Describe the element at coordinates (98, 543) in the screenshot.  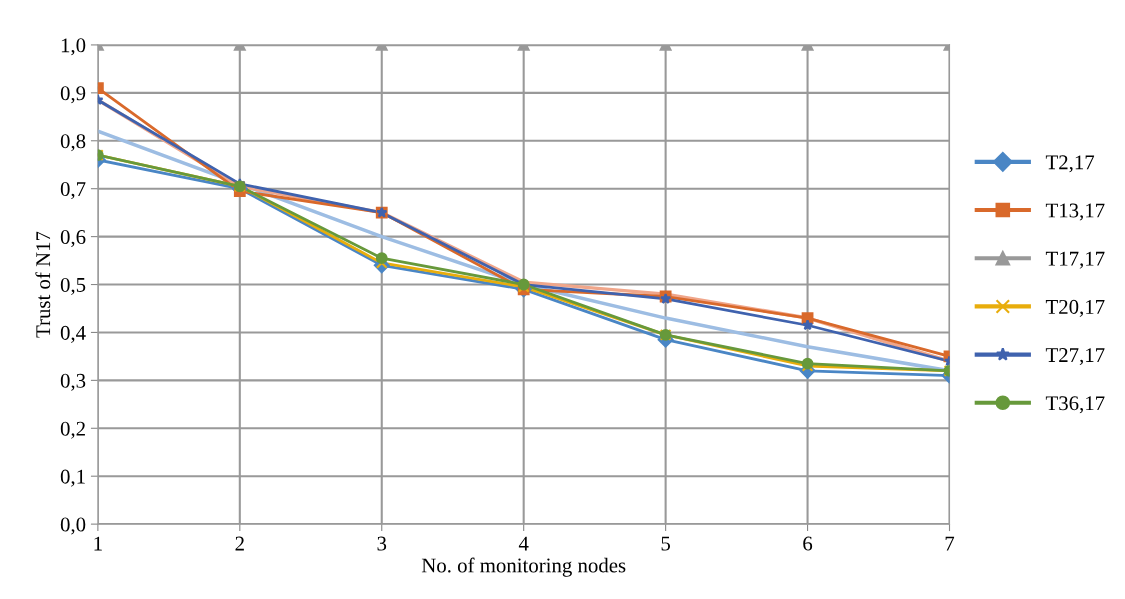
I see `x-tick-label: 1` at that location.